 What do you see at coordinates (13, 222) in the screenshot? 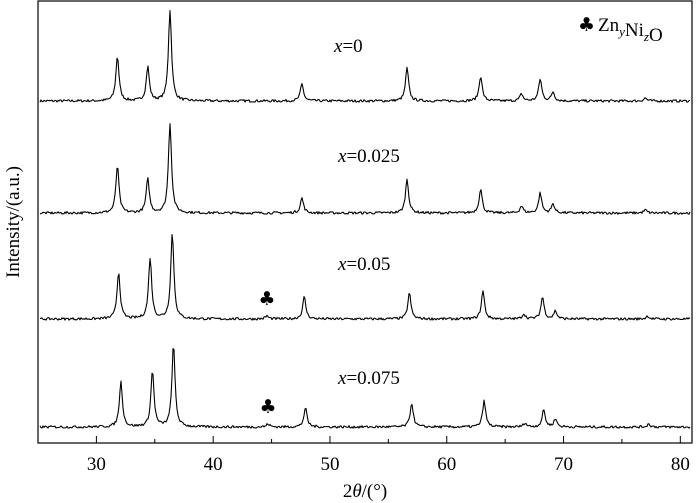
I see `y-axis-title: Intensity/(a.u.)` at bounding box center [13, 222].